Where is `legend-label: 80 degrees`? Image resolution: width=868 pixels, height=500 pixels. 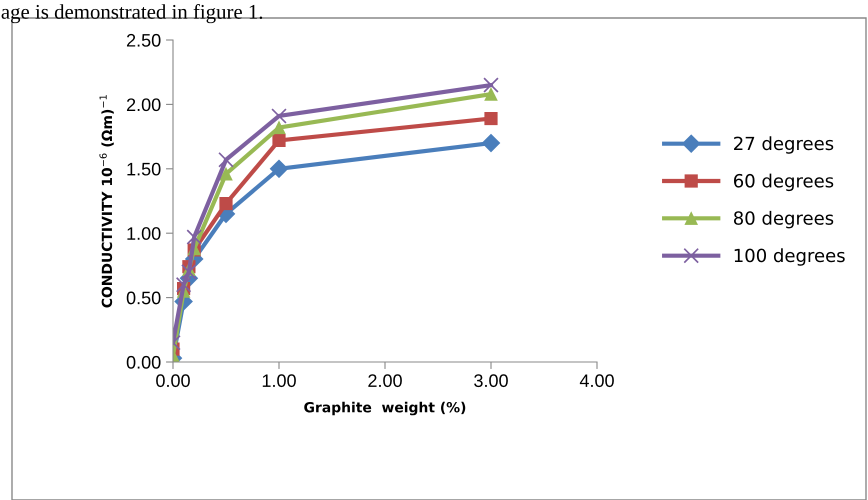 legend-label: 80 degrees is located at coordinates (784, 219).